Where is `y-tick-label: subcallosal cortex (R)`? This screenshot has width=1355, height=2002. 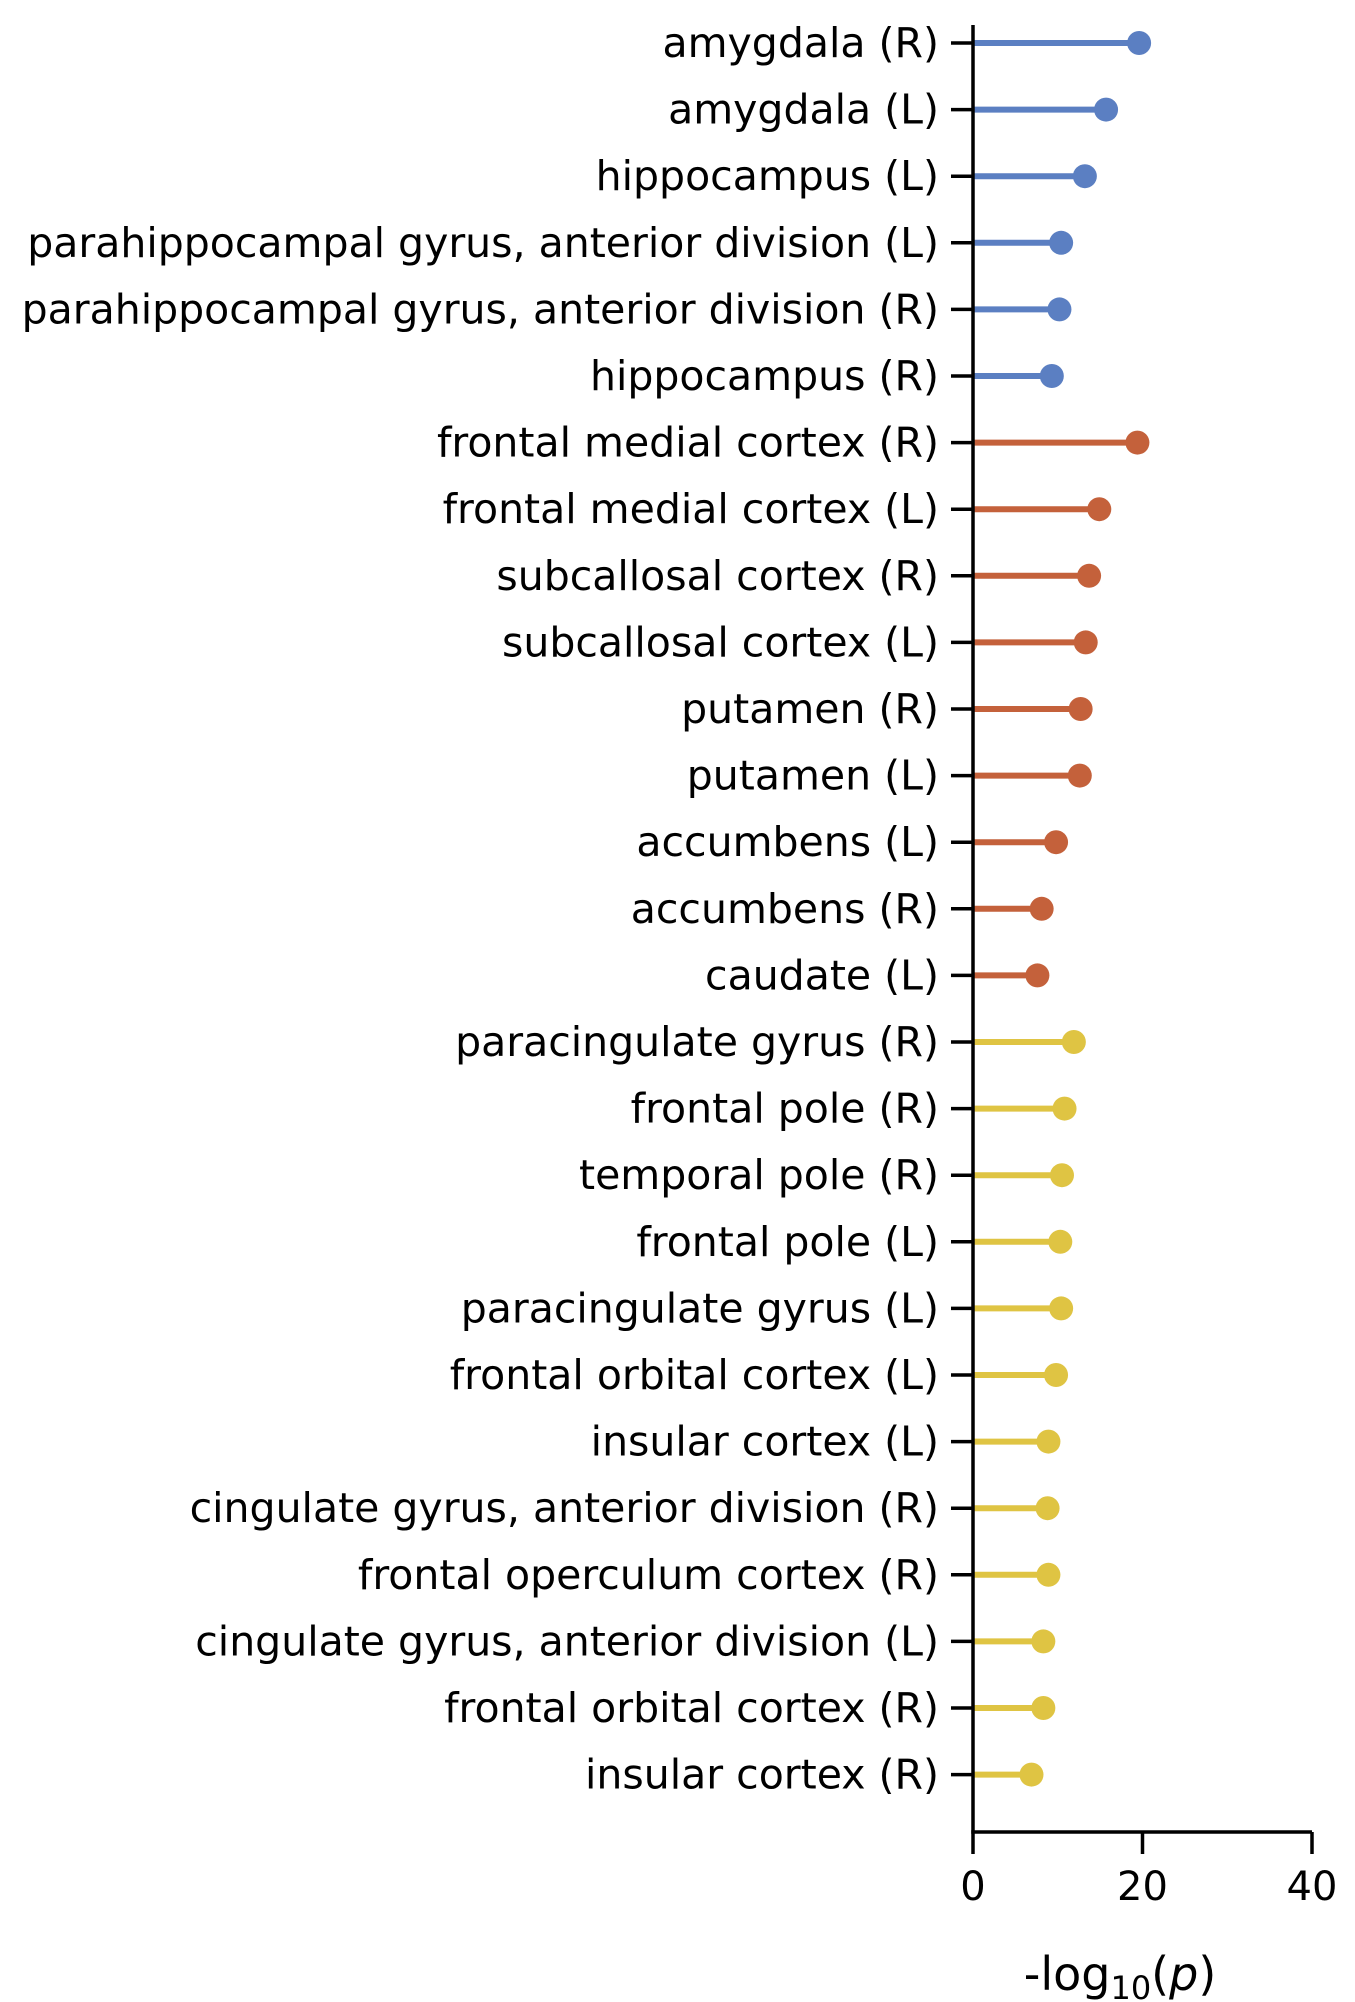 y-tick-label: subcallosal cortex (R) is located at coordinates (717, 576).